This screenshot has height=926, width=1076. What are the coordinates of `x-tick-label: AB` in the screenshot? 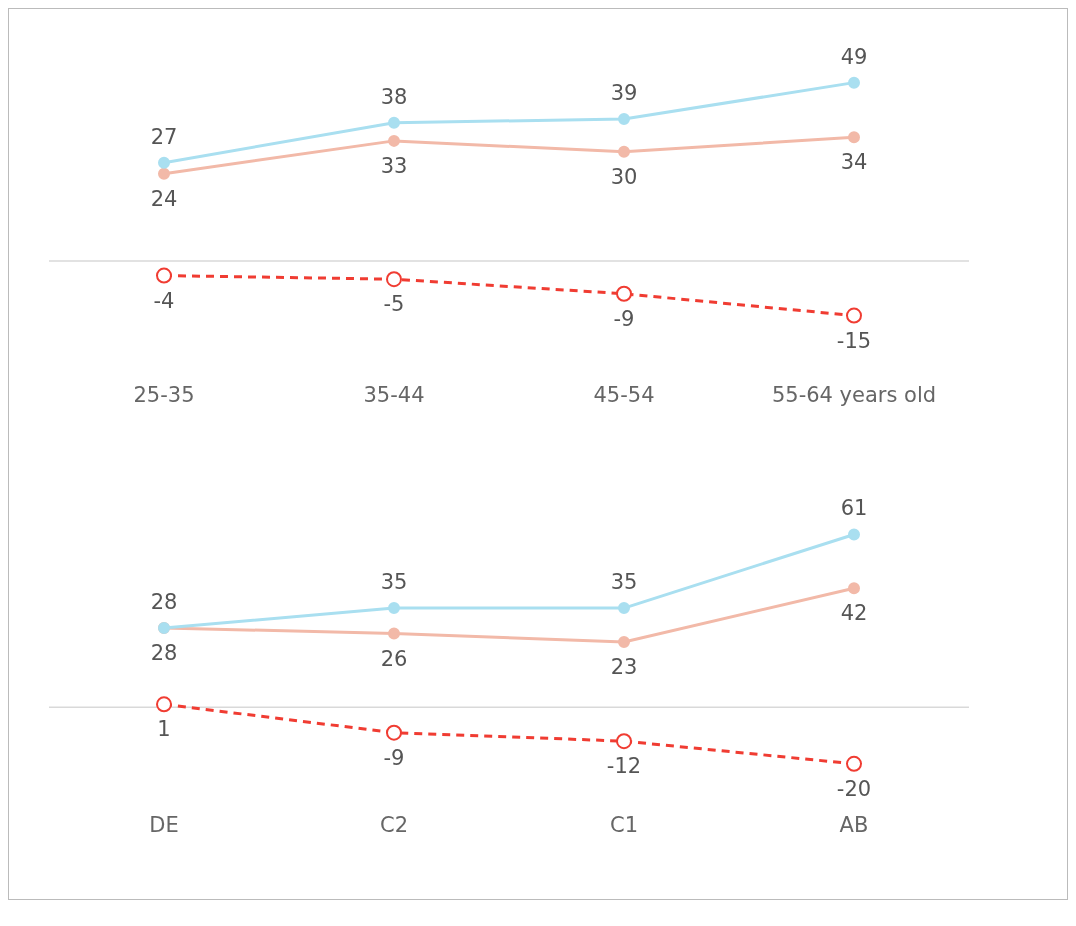 It's located at (854, 824).